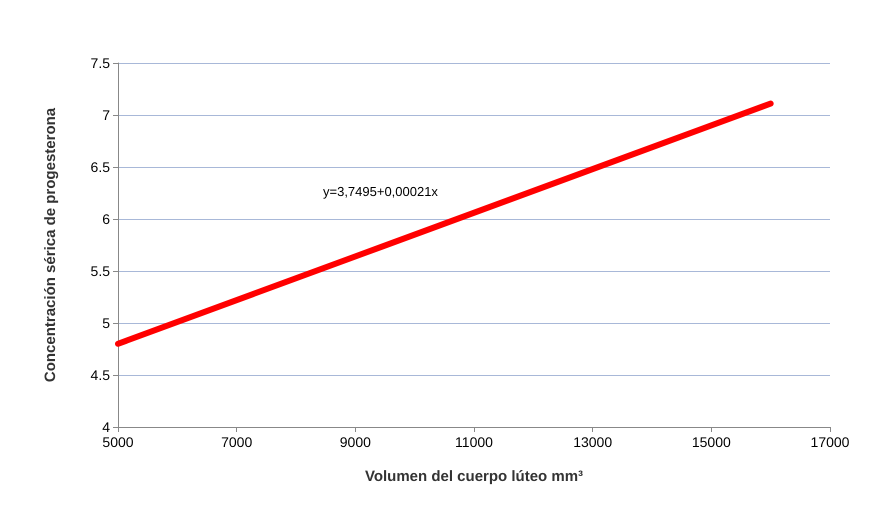 The image size is (871, 519). Describe the element at coordinates (380, 191) in the screenshot. I see `annotation: y=3,7495+0,00021x` at that location.